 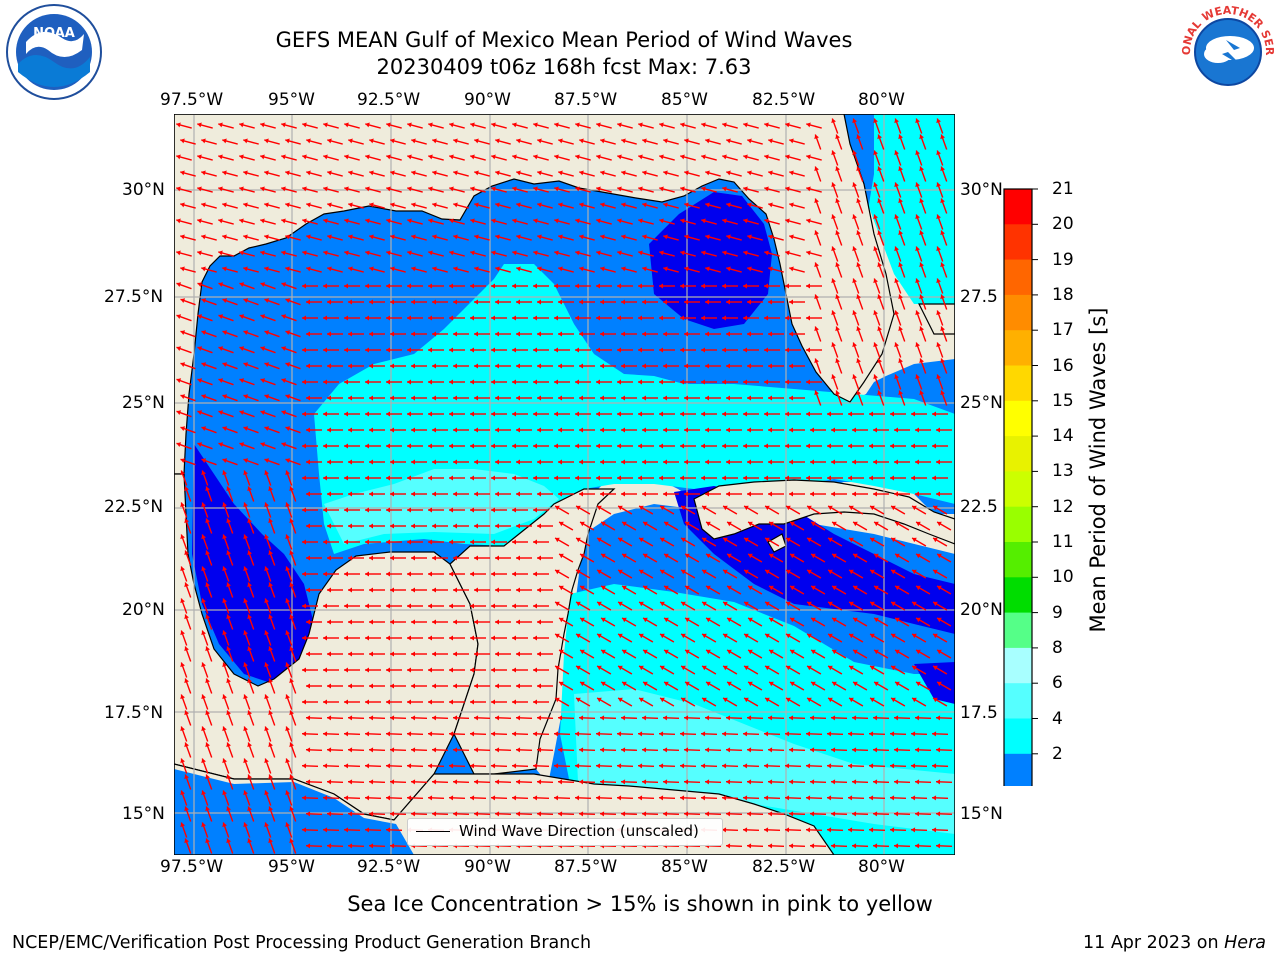 What do you see at coordinates (1063, 506) in the screenshot?
I see `colorbar-tick-label: 12` at bounding box center [1063, 506].